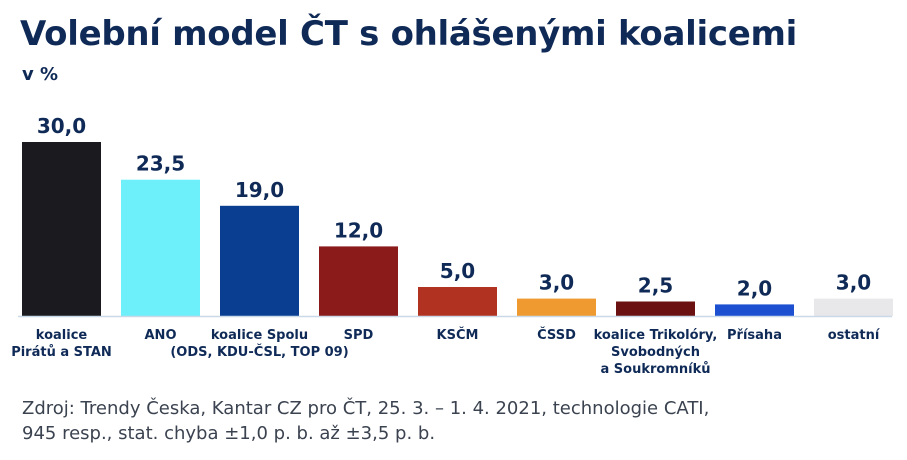 This screenshot has width=907, height=460. I want to click on category-label-0-line-1: Pirátů a STAN, so click(61, 352).